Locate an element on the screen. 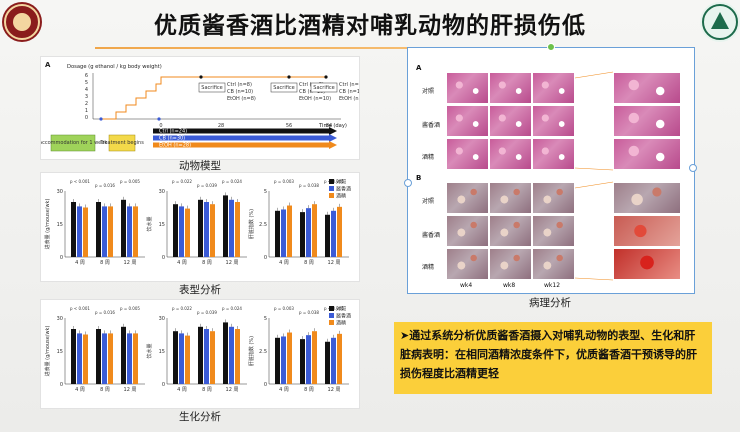  p-value-label: p = 0.016 is located at coordinates (105, 185).